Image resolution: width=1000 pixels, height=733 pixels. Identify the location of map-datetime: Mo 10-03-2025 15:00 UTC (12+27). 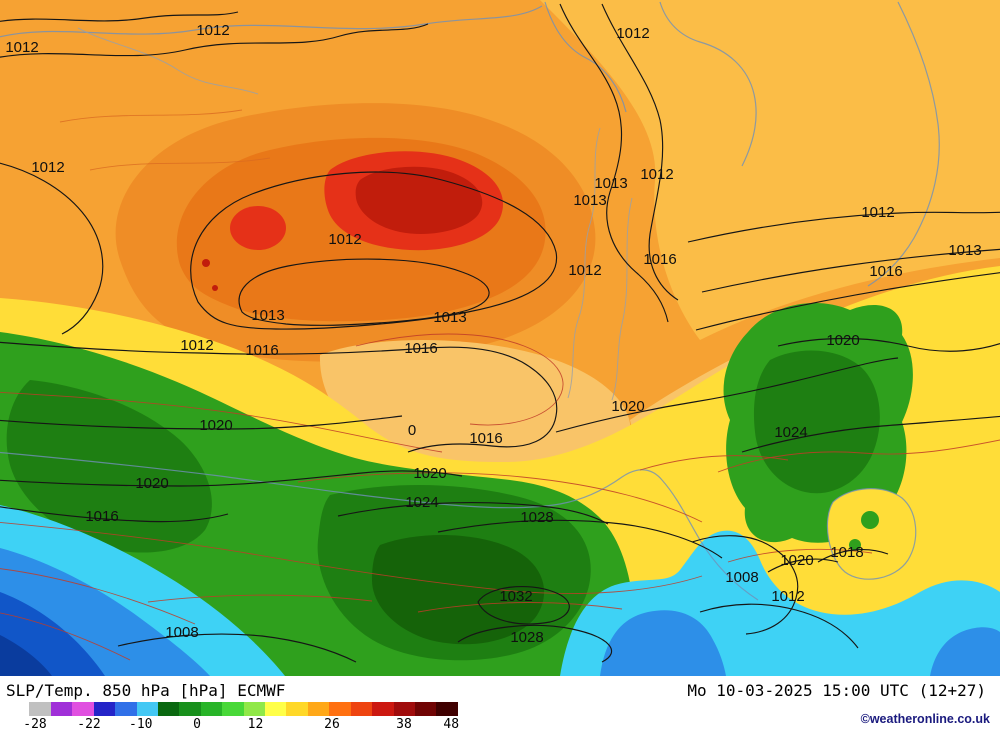
(836, 690).